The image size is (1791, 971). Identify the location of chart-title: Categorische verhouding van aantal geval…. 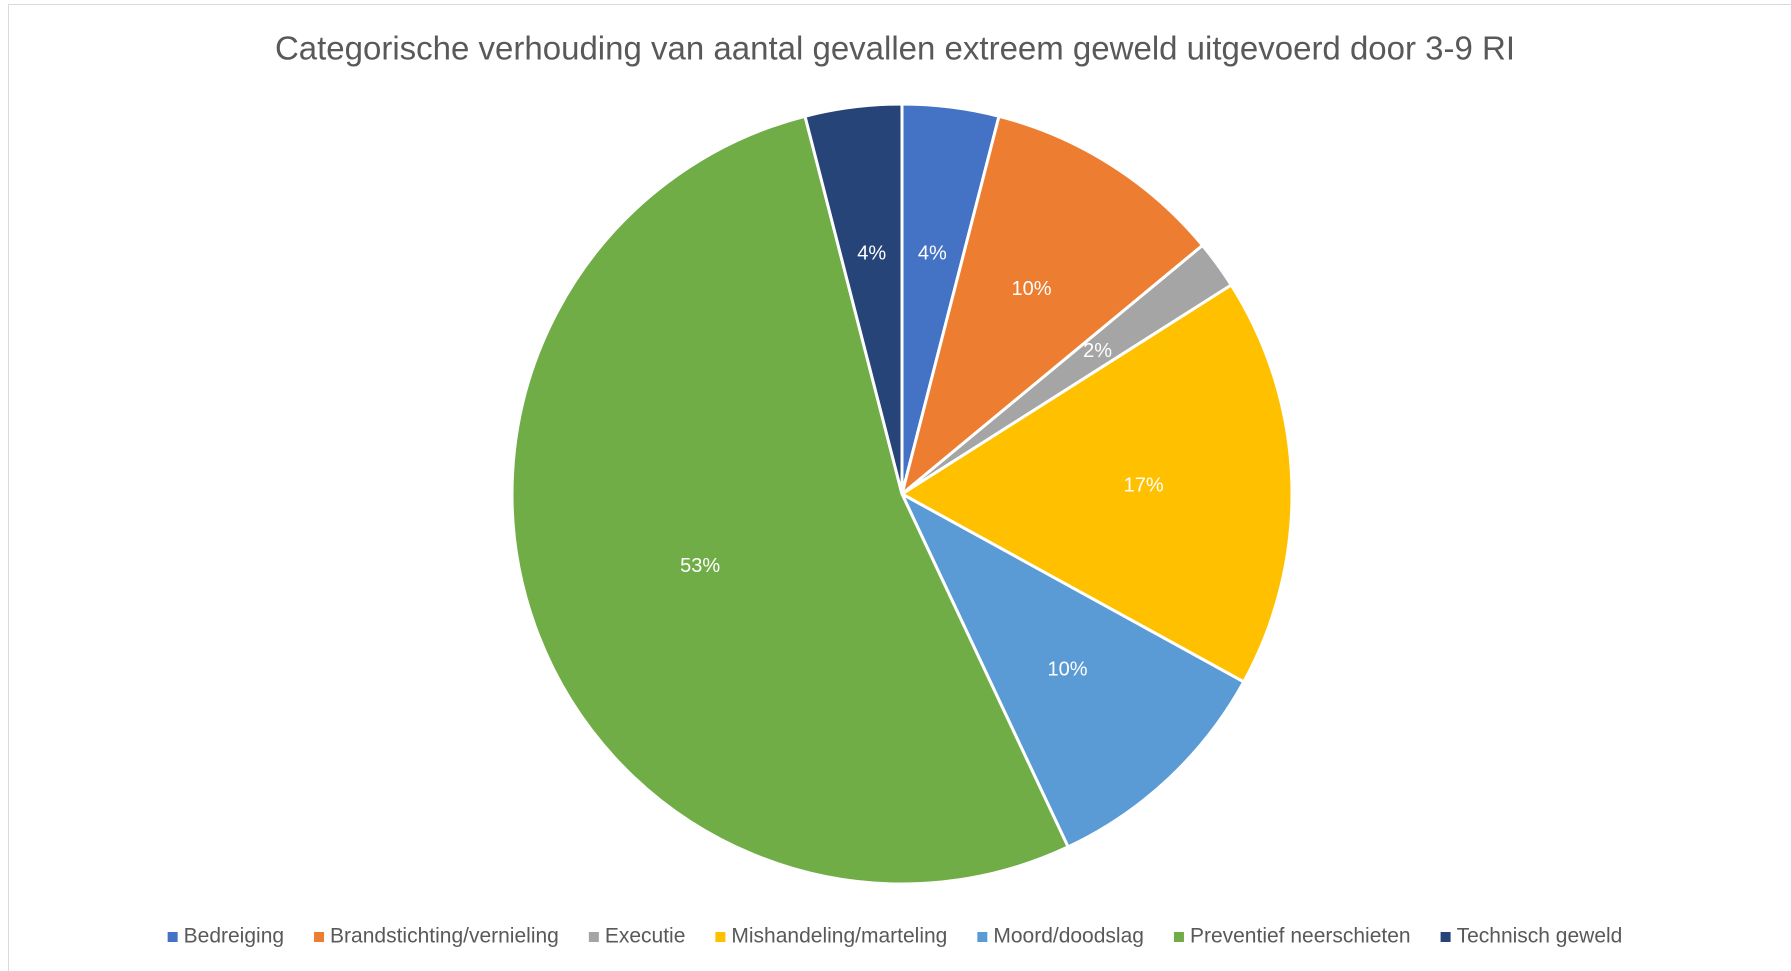
(895, 48).